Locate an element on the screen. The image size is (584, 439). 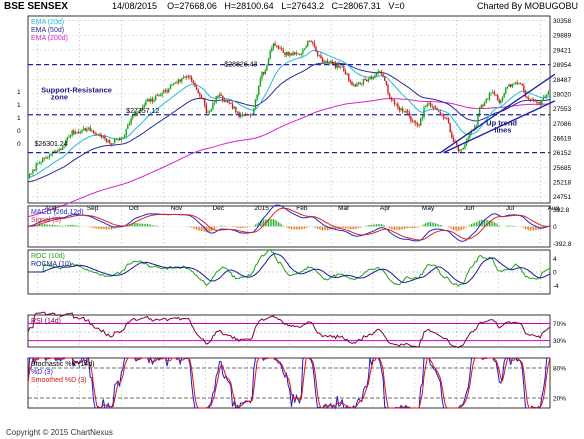
roc-y-tick-label: 0 is located at coordinates (555, 273).